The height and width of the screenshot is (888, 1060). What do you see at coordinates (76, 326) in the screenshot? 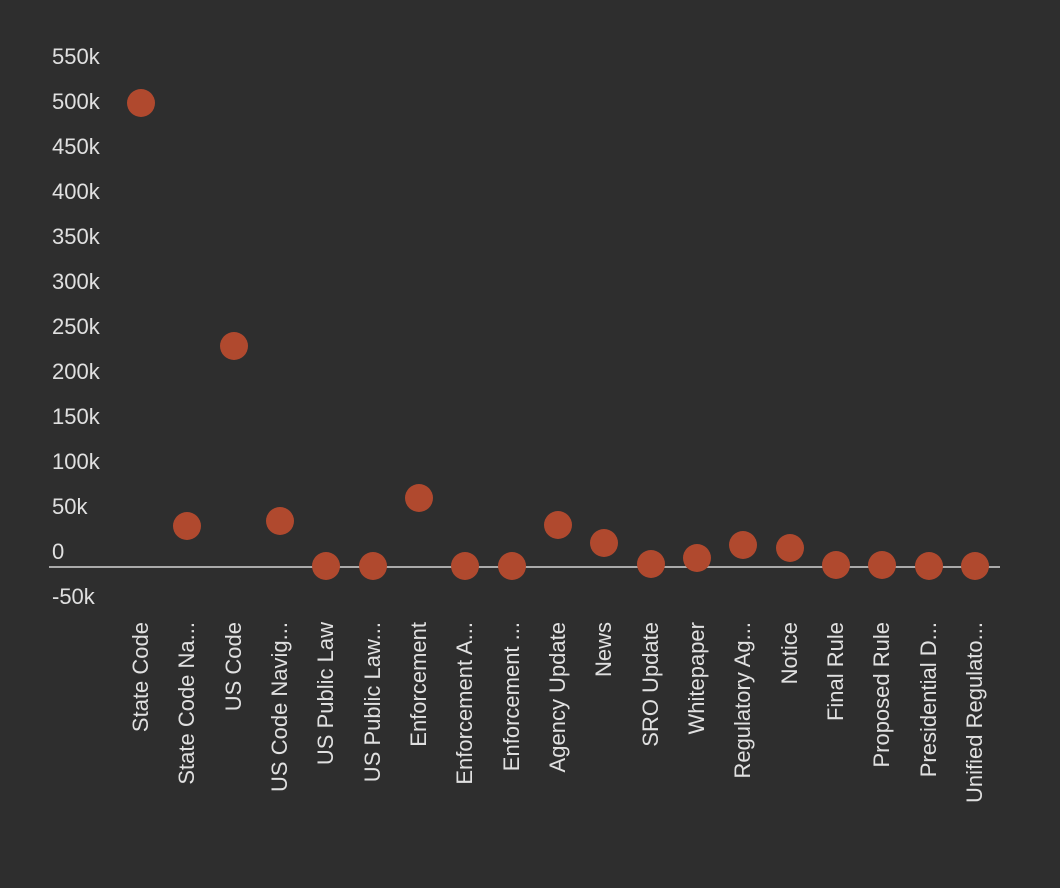
I see `y-axis-tick-label: 250k` at bounding box center [76, 326].